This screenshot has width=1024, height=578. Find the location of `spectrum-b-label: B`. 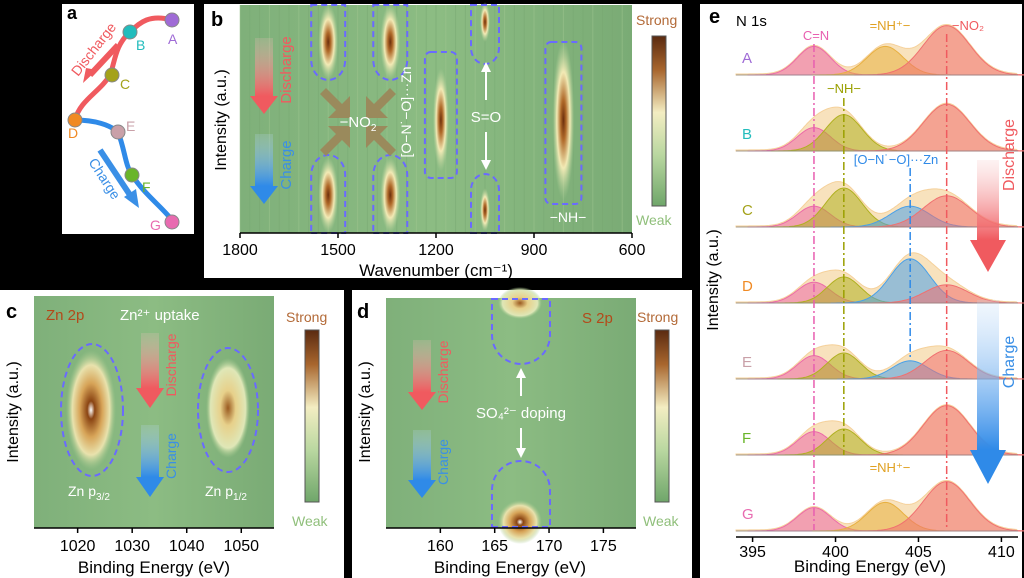

spectrum-b-label: B is located at coordinates (747, 134).